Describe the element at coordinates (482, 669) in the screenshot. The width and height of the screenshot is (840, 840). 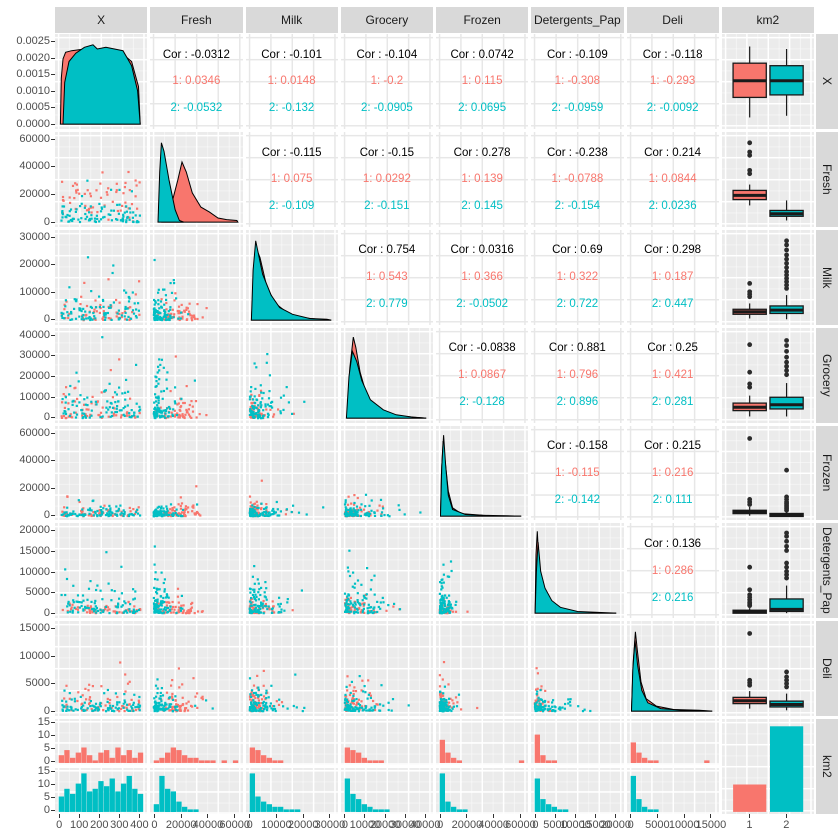
I see `panel-r6-c4-scatter-Deli-vs-Frozen` at that location.